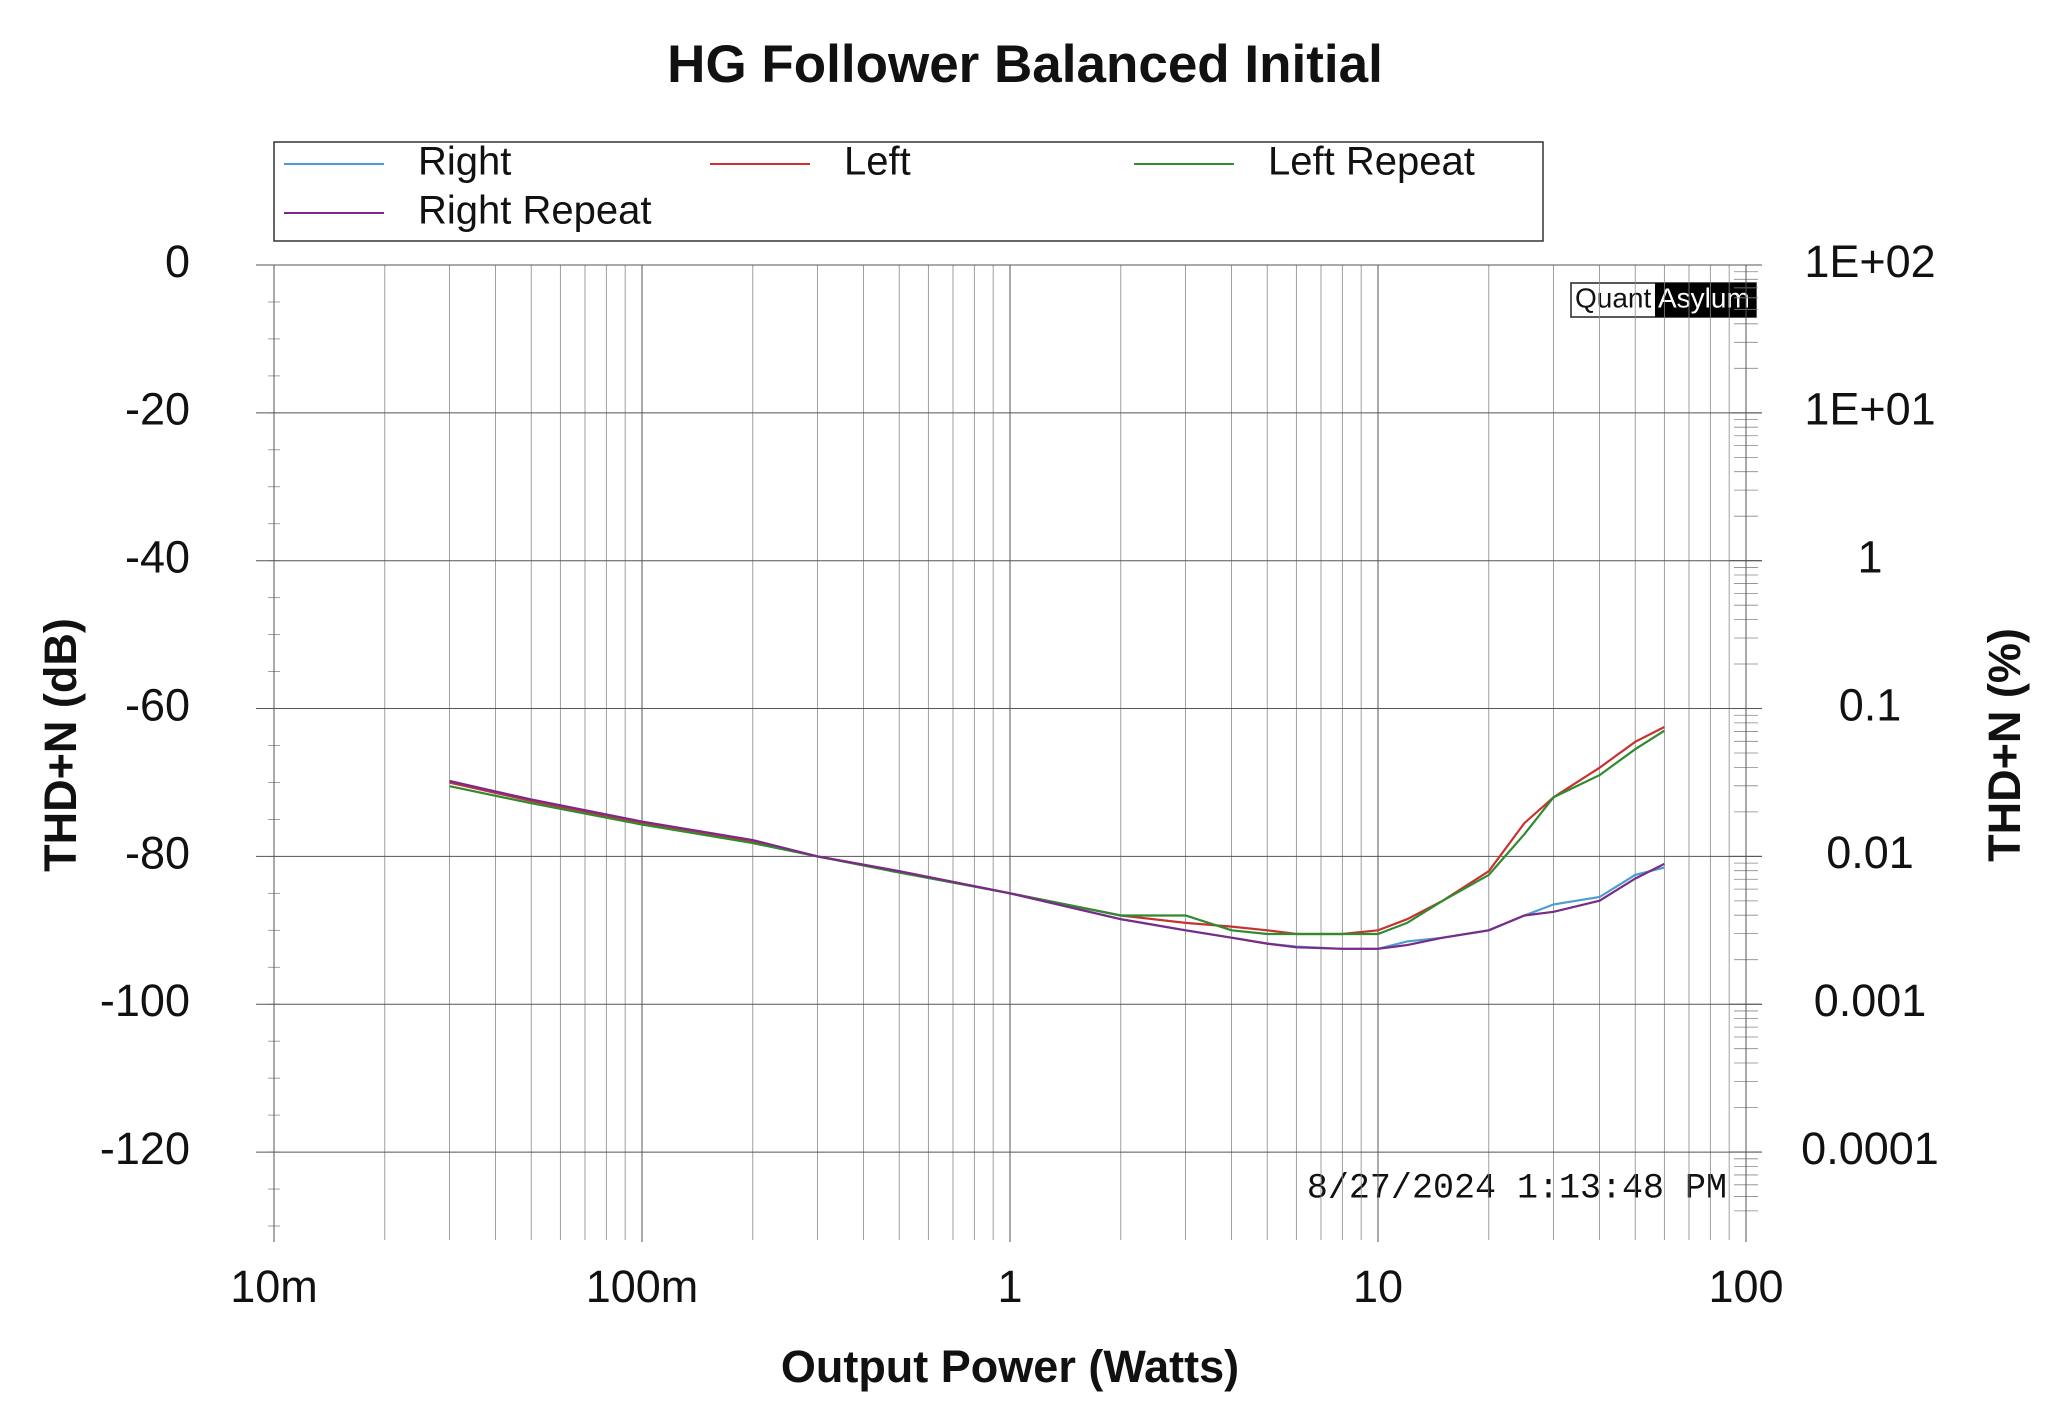 The image size is (2048, 1423). I want to click on y-tick-label: -120, so click(145, 1148).